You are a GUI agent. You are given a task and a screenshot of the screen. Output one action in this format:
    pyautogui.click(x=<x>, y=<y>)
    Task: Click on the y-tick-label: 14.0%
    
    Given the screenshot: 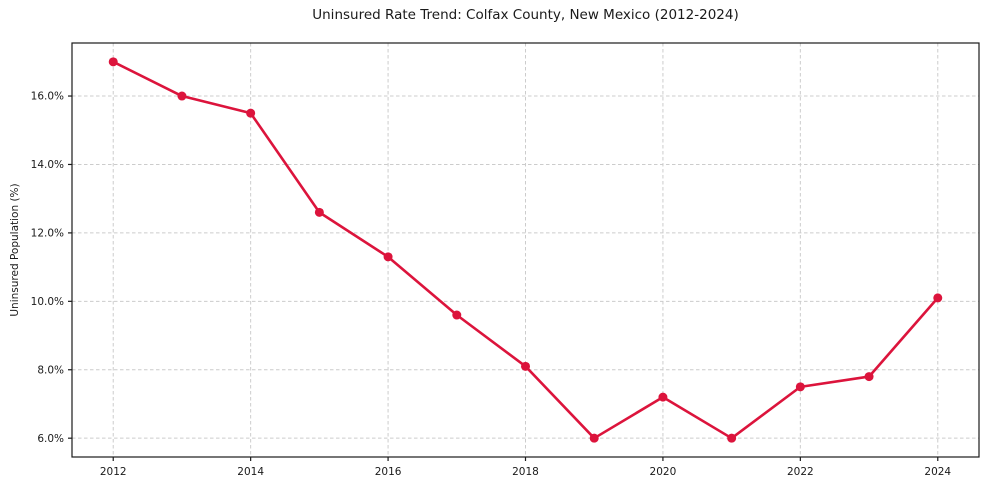 What is the action you would take?
    pyautogui.click(x=47, y=165)
    